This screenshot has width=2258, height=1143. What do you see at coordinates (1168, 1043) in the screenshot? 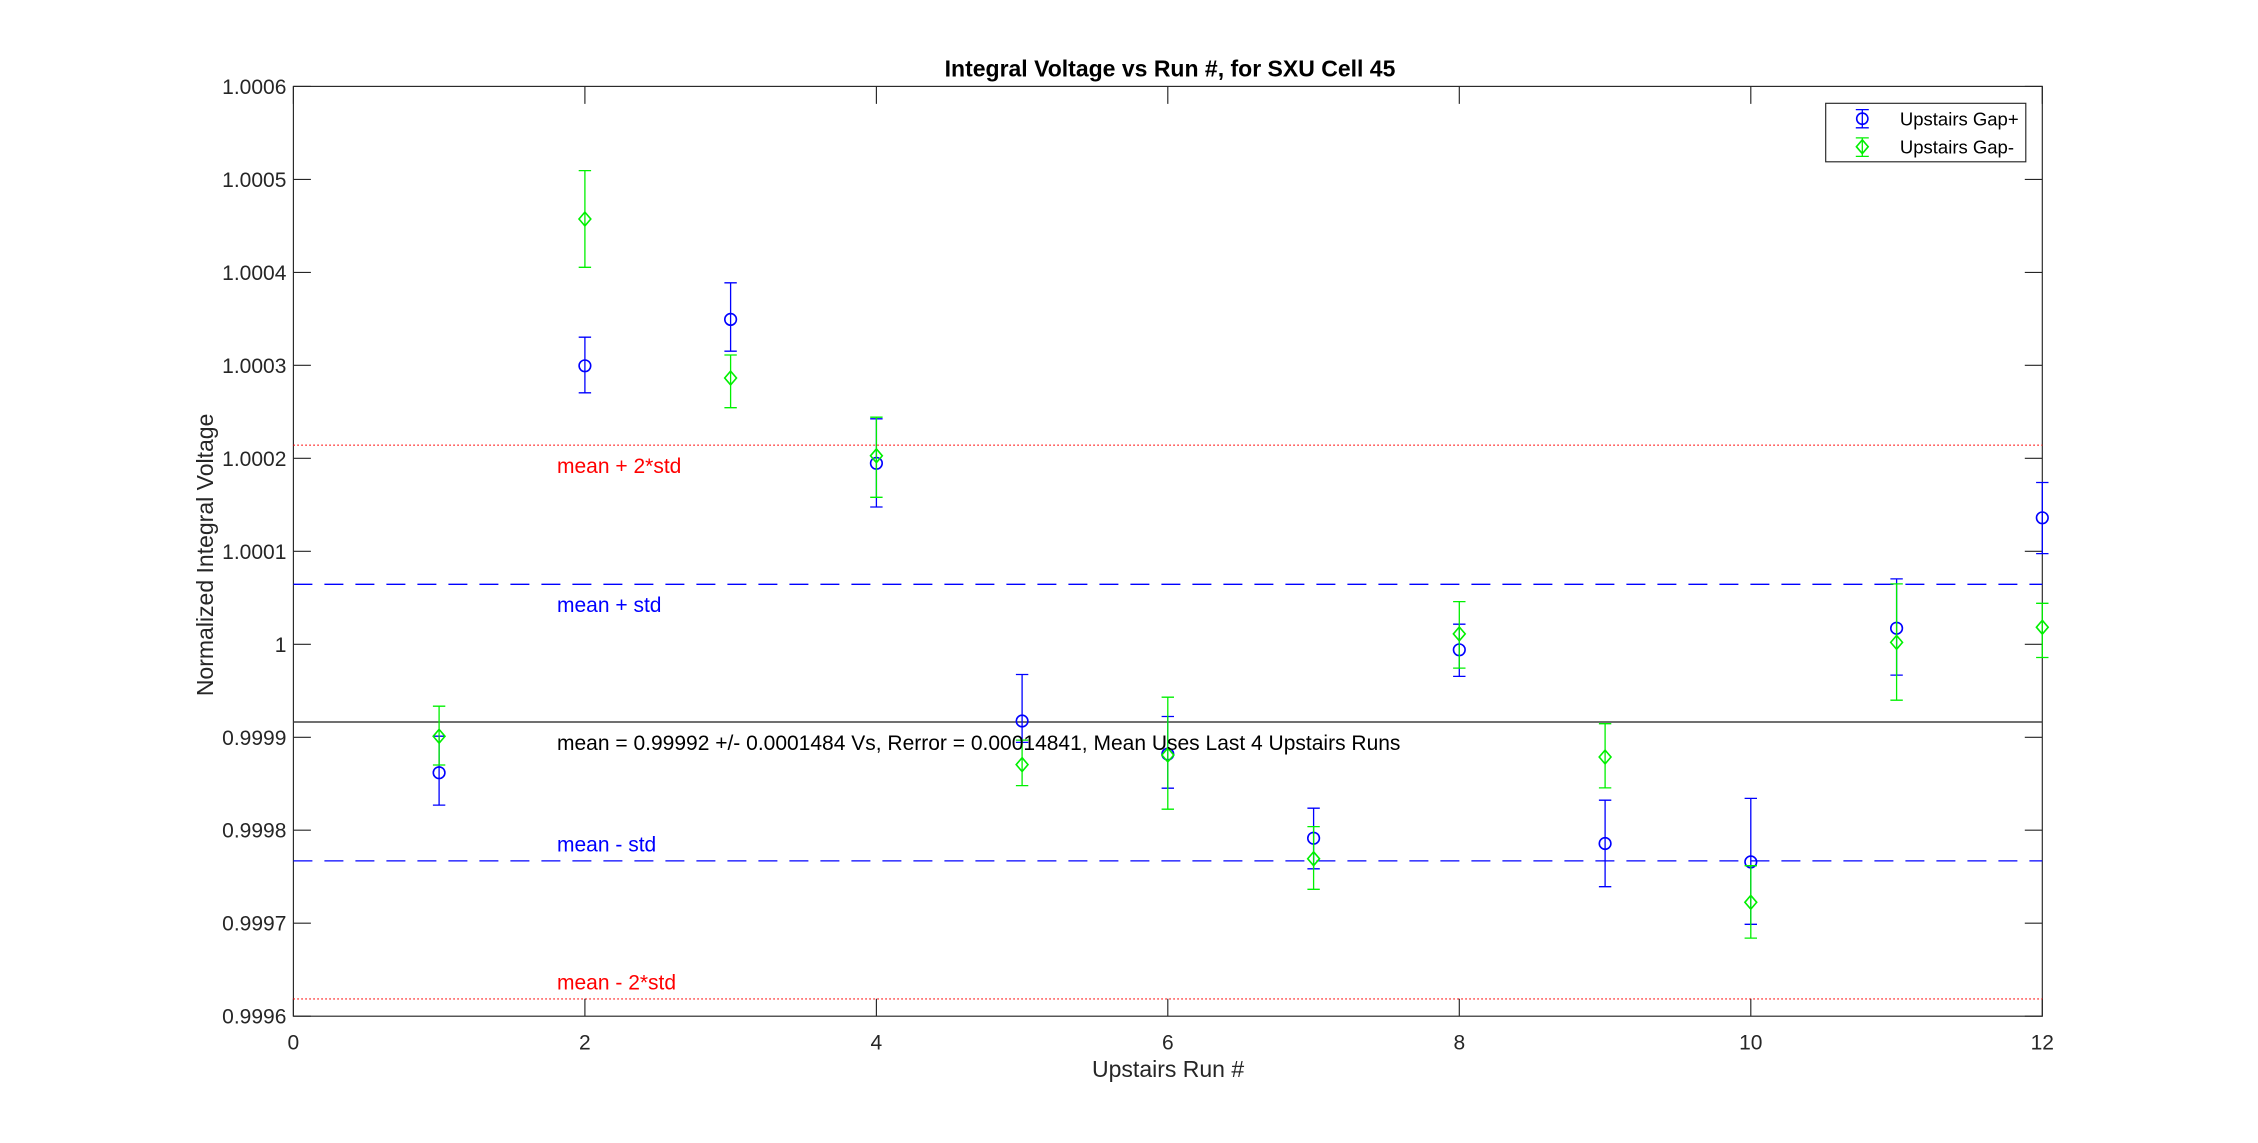
I see `svg-text: 6` at bounding box center [1168, 1043].